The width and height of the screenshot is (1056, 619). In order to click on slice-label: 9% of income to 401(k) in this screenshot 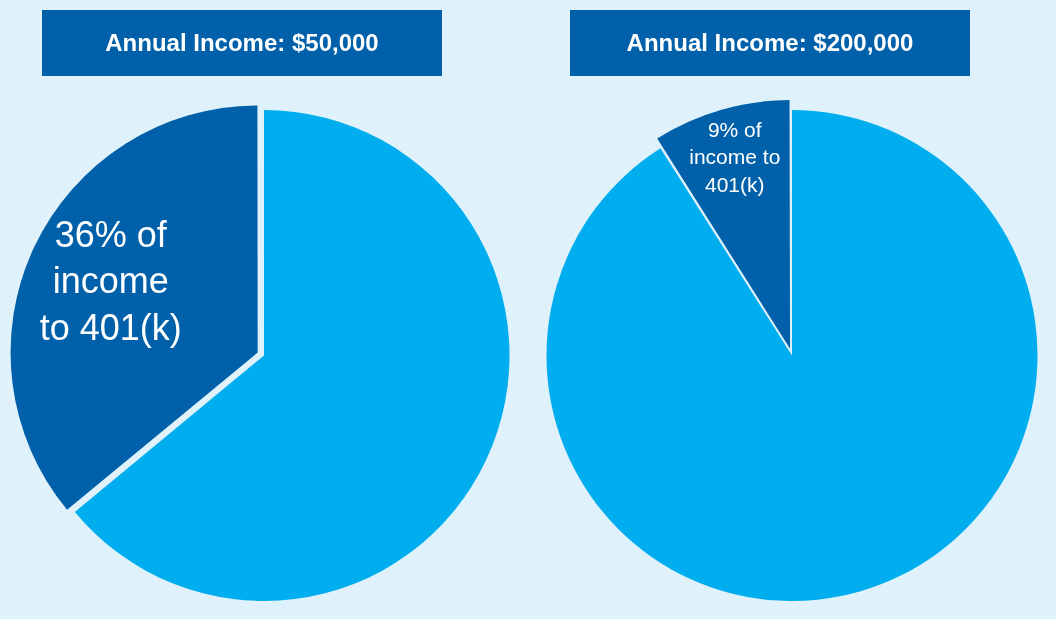, I will do `click(735, 157)`.